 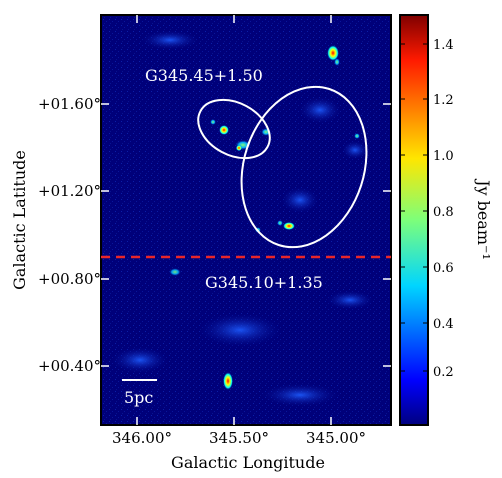 I want to click on region-ellipse-large, so click(x=304, y=167).